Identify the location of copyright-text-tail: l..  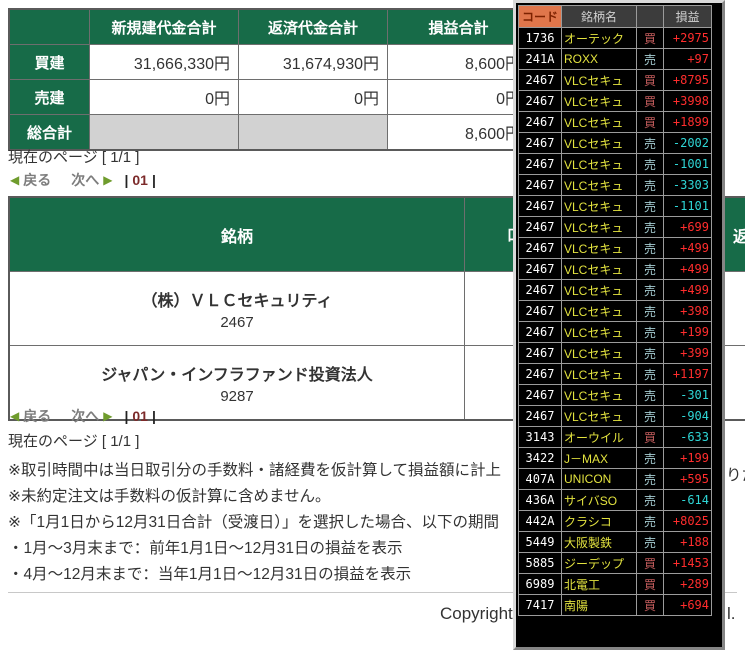
(731, 613).